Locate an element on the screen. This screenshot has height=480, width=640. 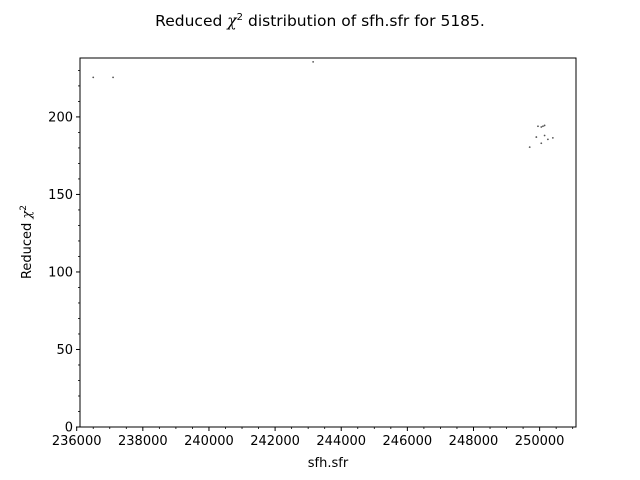
y-axis-label-prefix: Reduced is located at coordinates (27, 249).